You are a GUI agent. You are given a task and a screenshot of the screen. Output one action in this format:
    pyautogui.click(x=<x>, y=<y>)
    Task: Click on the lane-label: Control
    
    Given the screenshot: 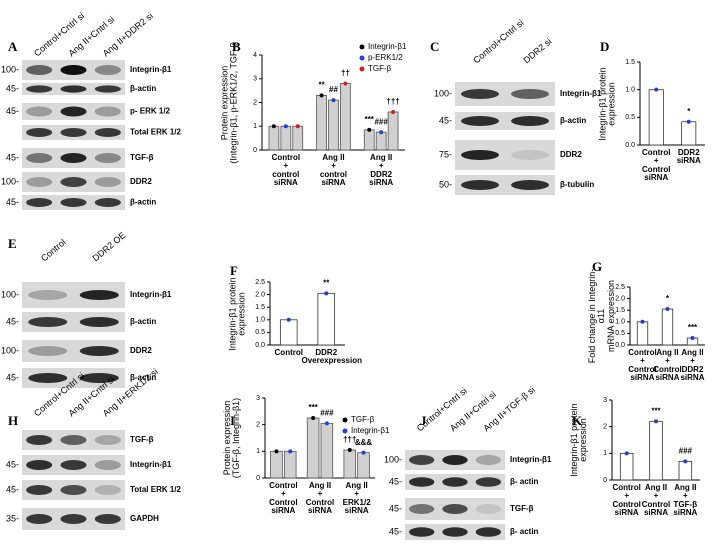 What is the action you would take?
    pyautogui.click(x=53, y=250)
    